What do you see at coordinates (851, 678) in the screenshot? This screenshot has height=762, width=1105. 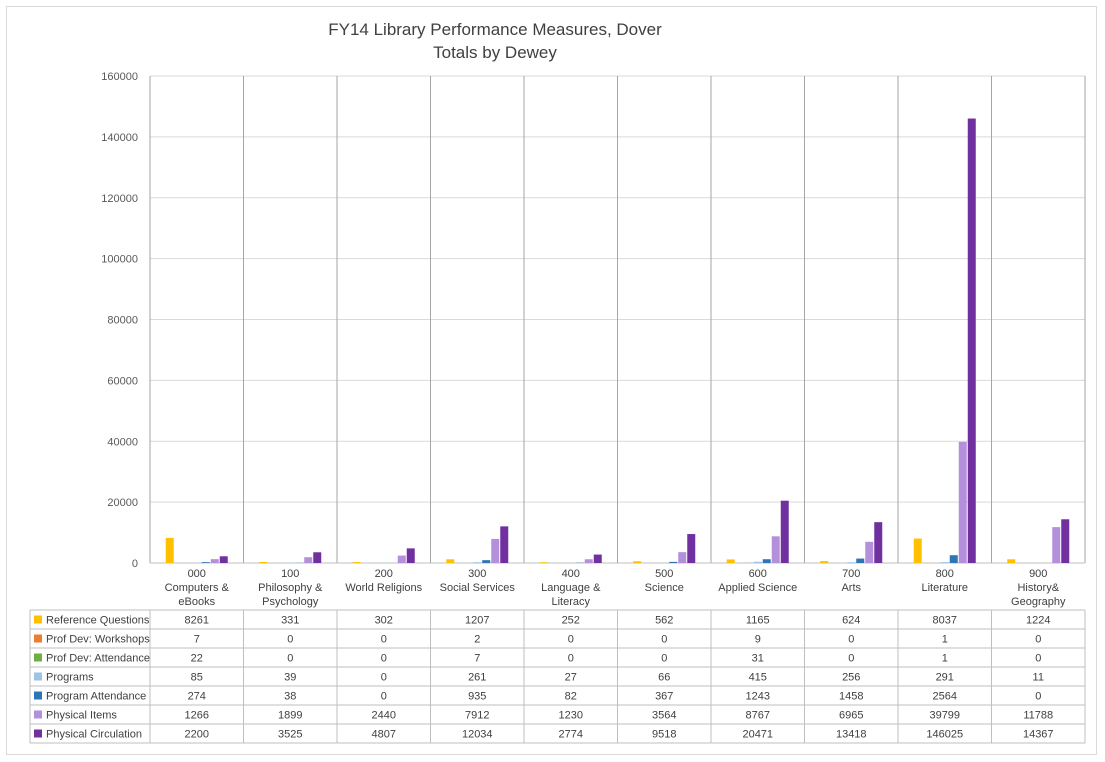 I see `data-label: 256` at bounding box center [851, 678].